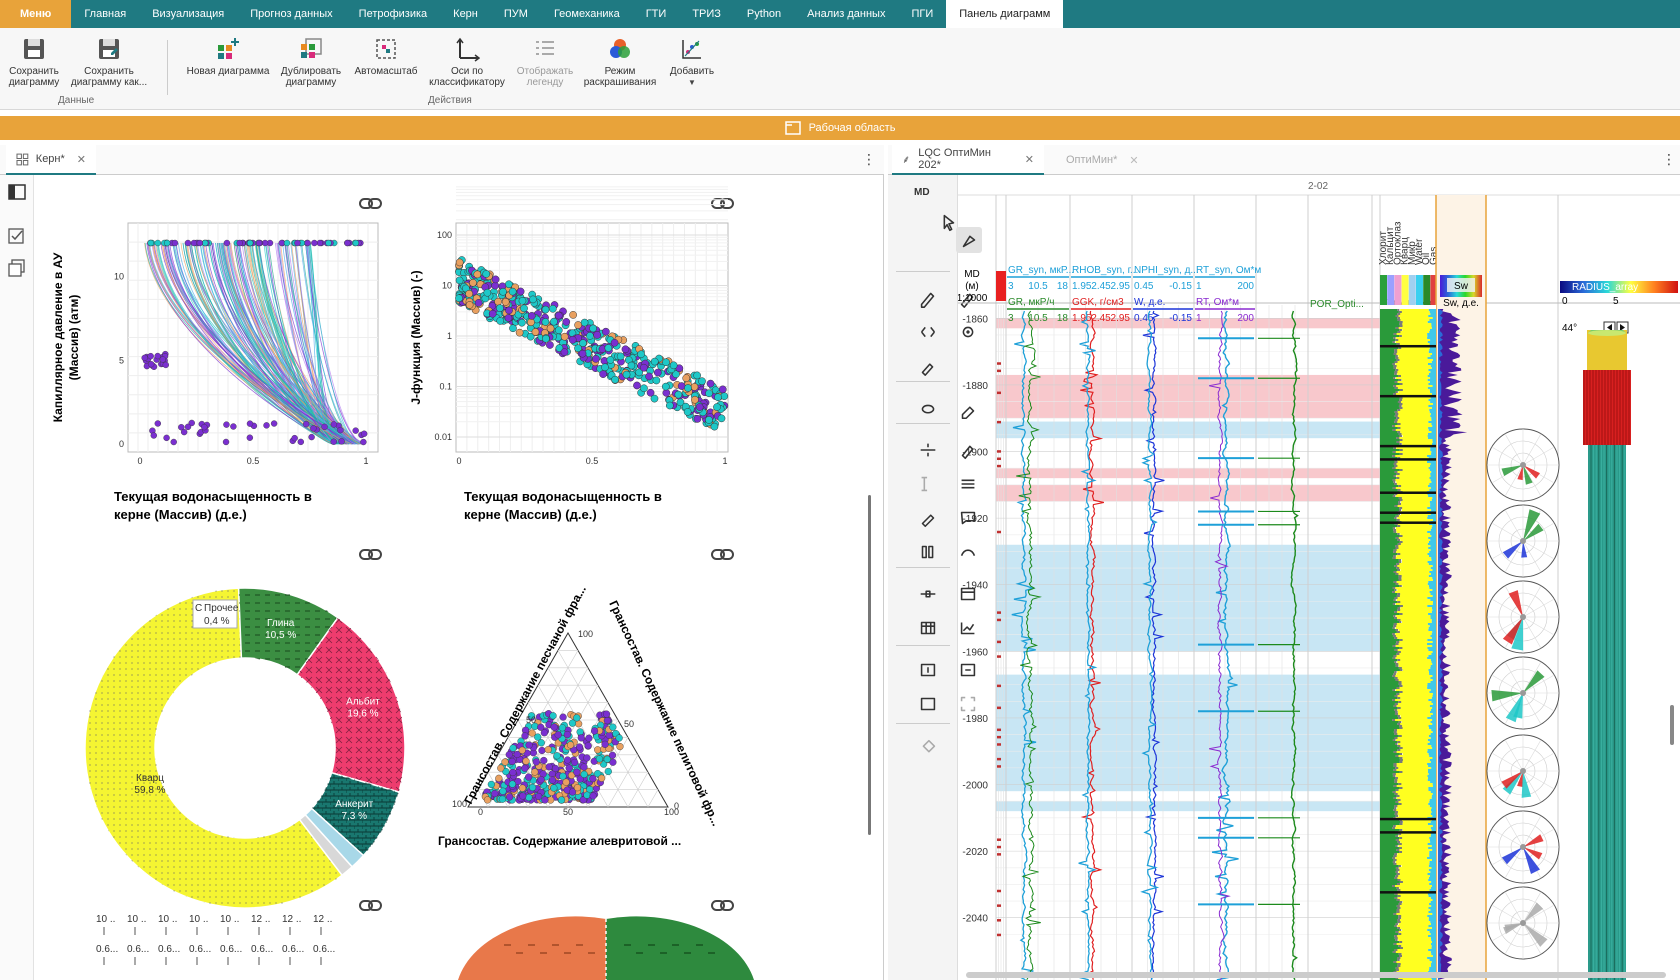 The image size is (1680, 980). What do you see at coordinates (968, 332) in the screenshot?
I see `target-icon` at bounding box center [968, 332].